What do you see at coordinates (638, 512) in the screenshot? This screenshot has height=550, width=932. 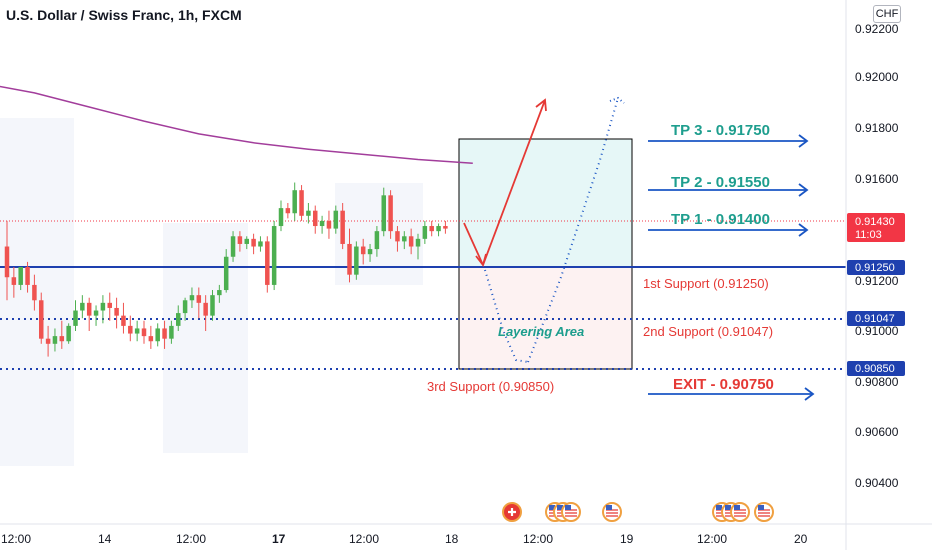 I see `economic-events` at bounding box center [638, 512].